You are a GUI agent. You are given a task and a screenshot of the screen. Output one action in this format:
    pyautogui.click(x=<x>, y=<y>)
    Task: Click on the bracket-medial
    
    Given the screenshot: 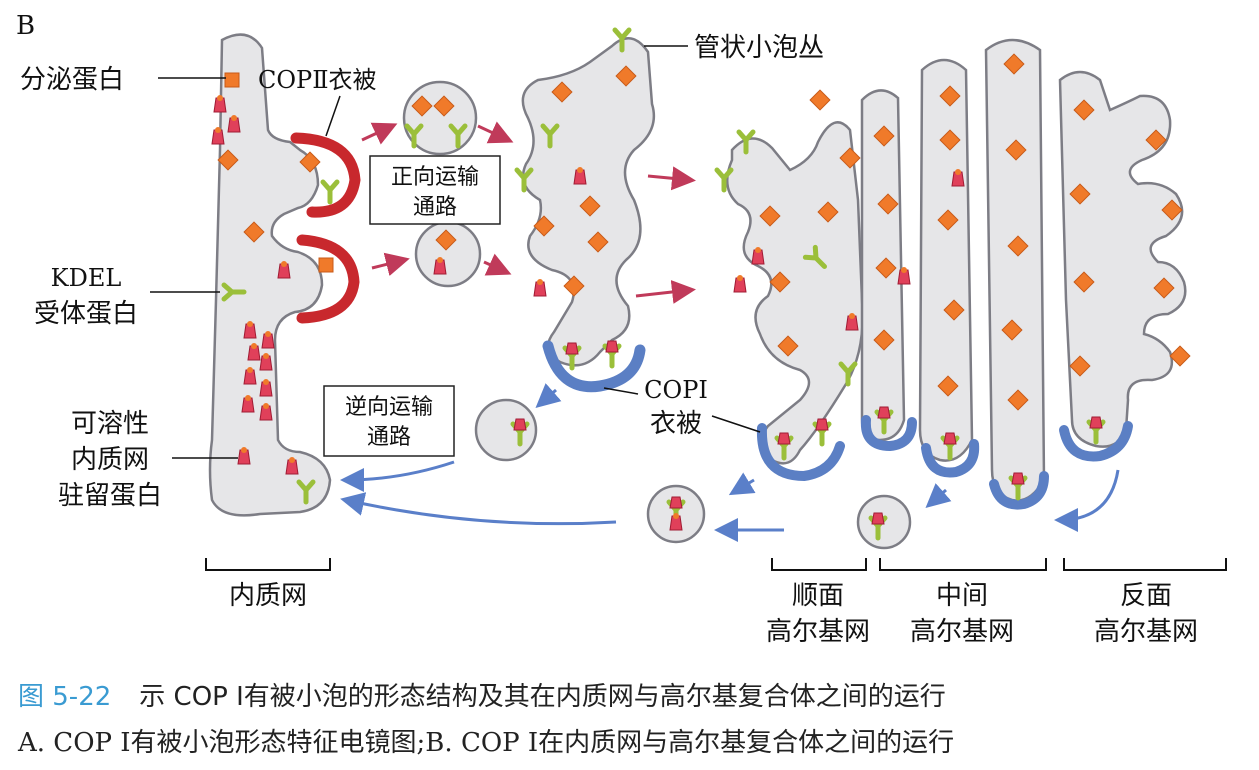 What is the action you would take?
    pyautogui.click(x=963, y=564)
    